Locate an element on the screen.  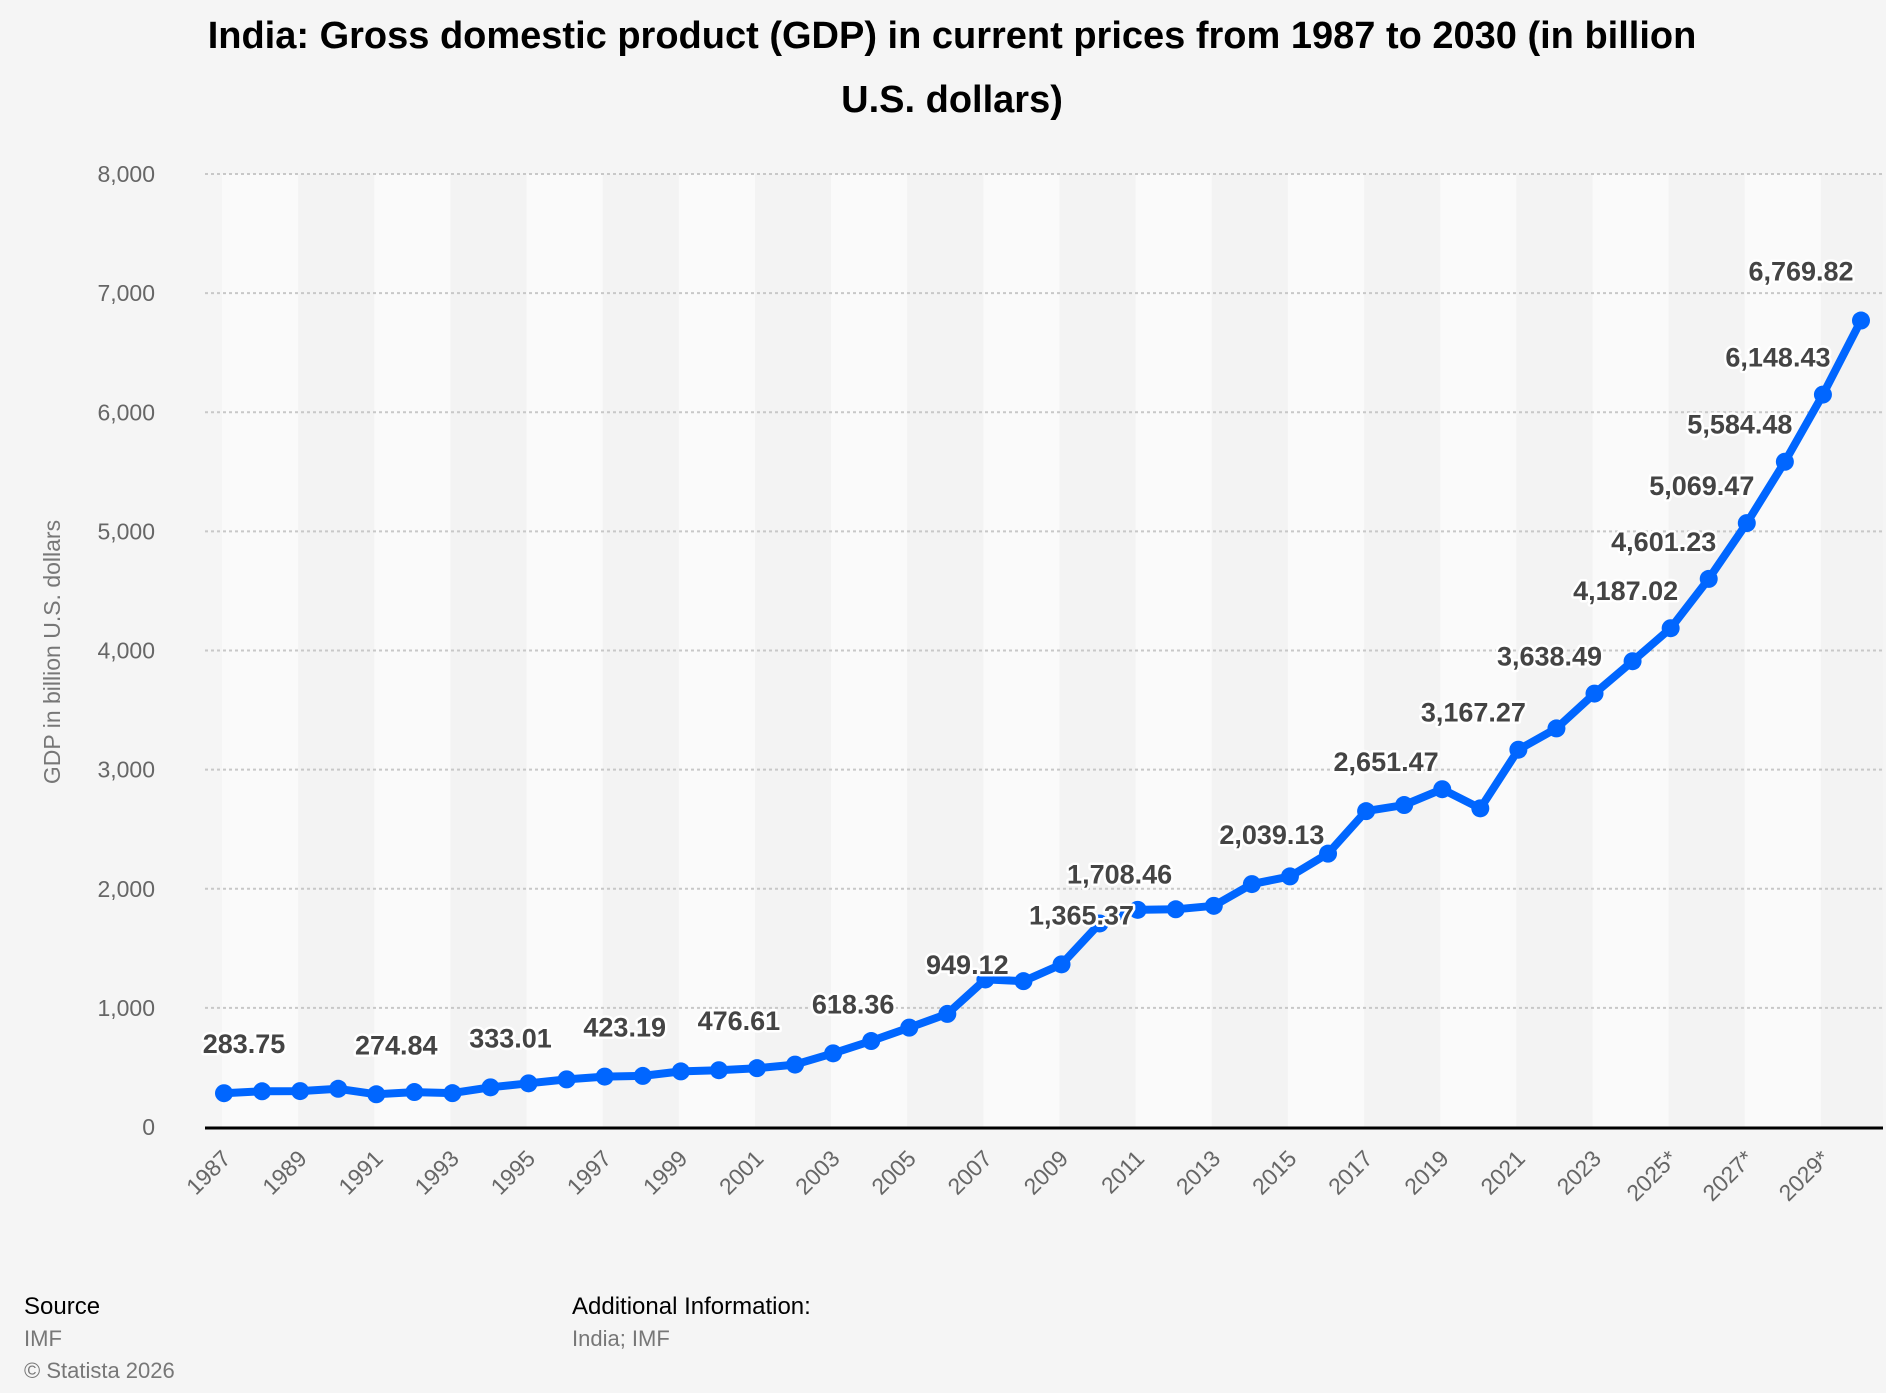
background-band is located at coordinates (1097, 650).